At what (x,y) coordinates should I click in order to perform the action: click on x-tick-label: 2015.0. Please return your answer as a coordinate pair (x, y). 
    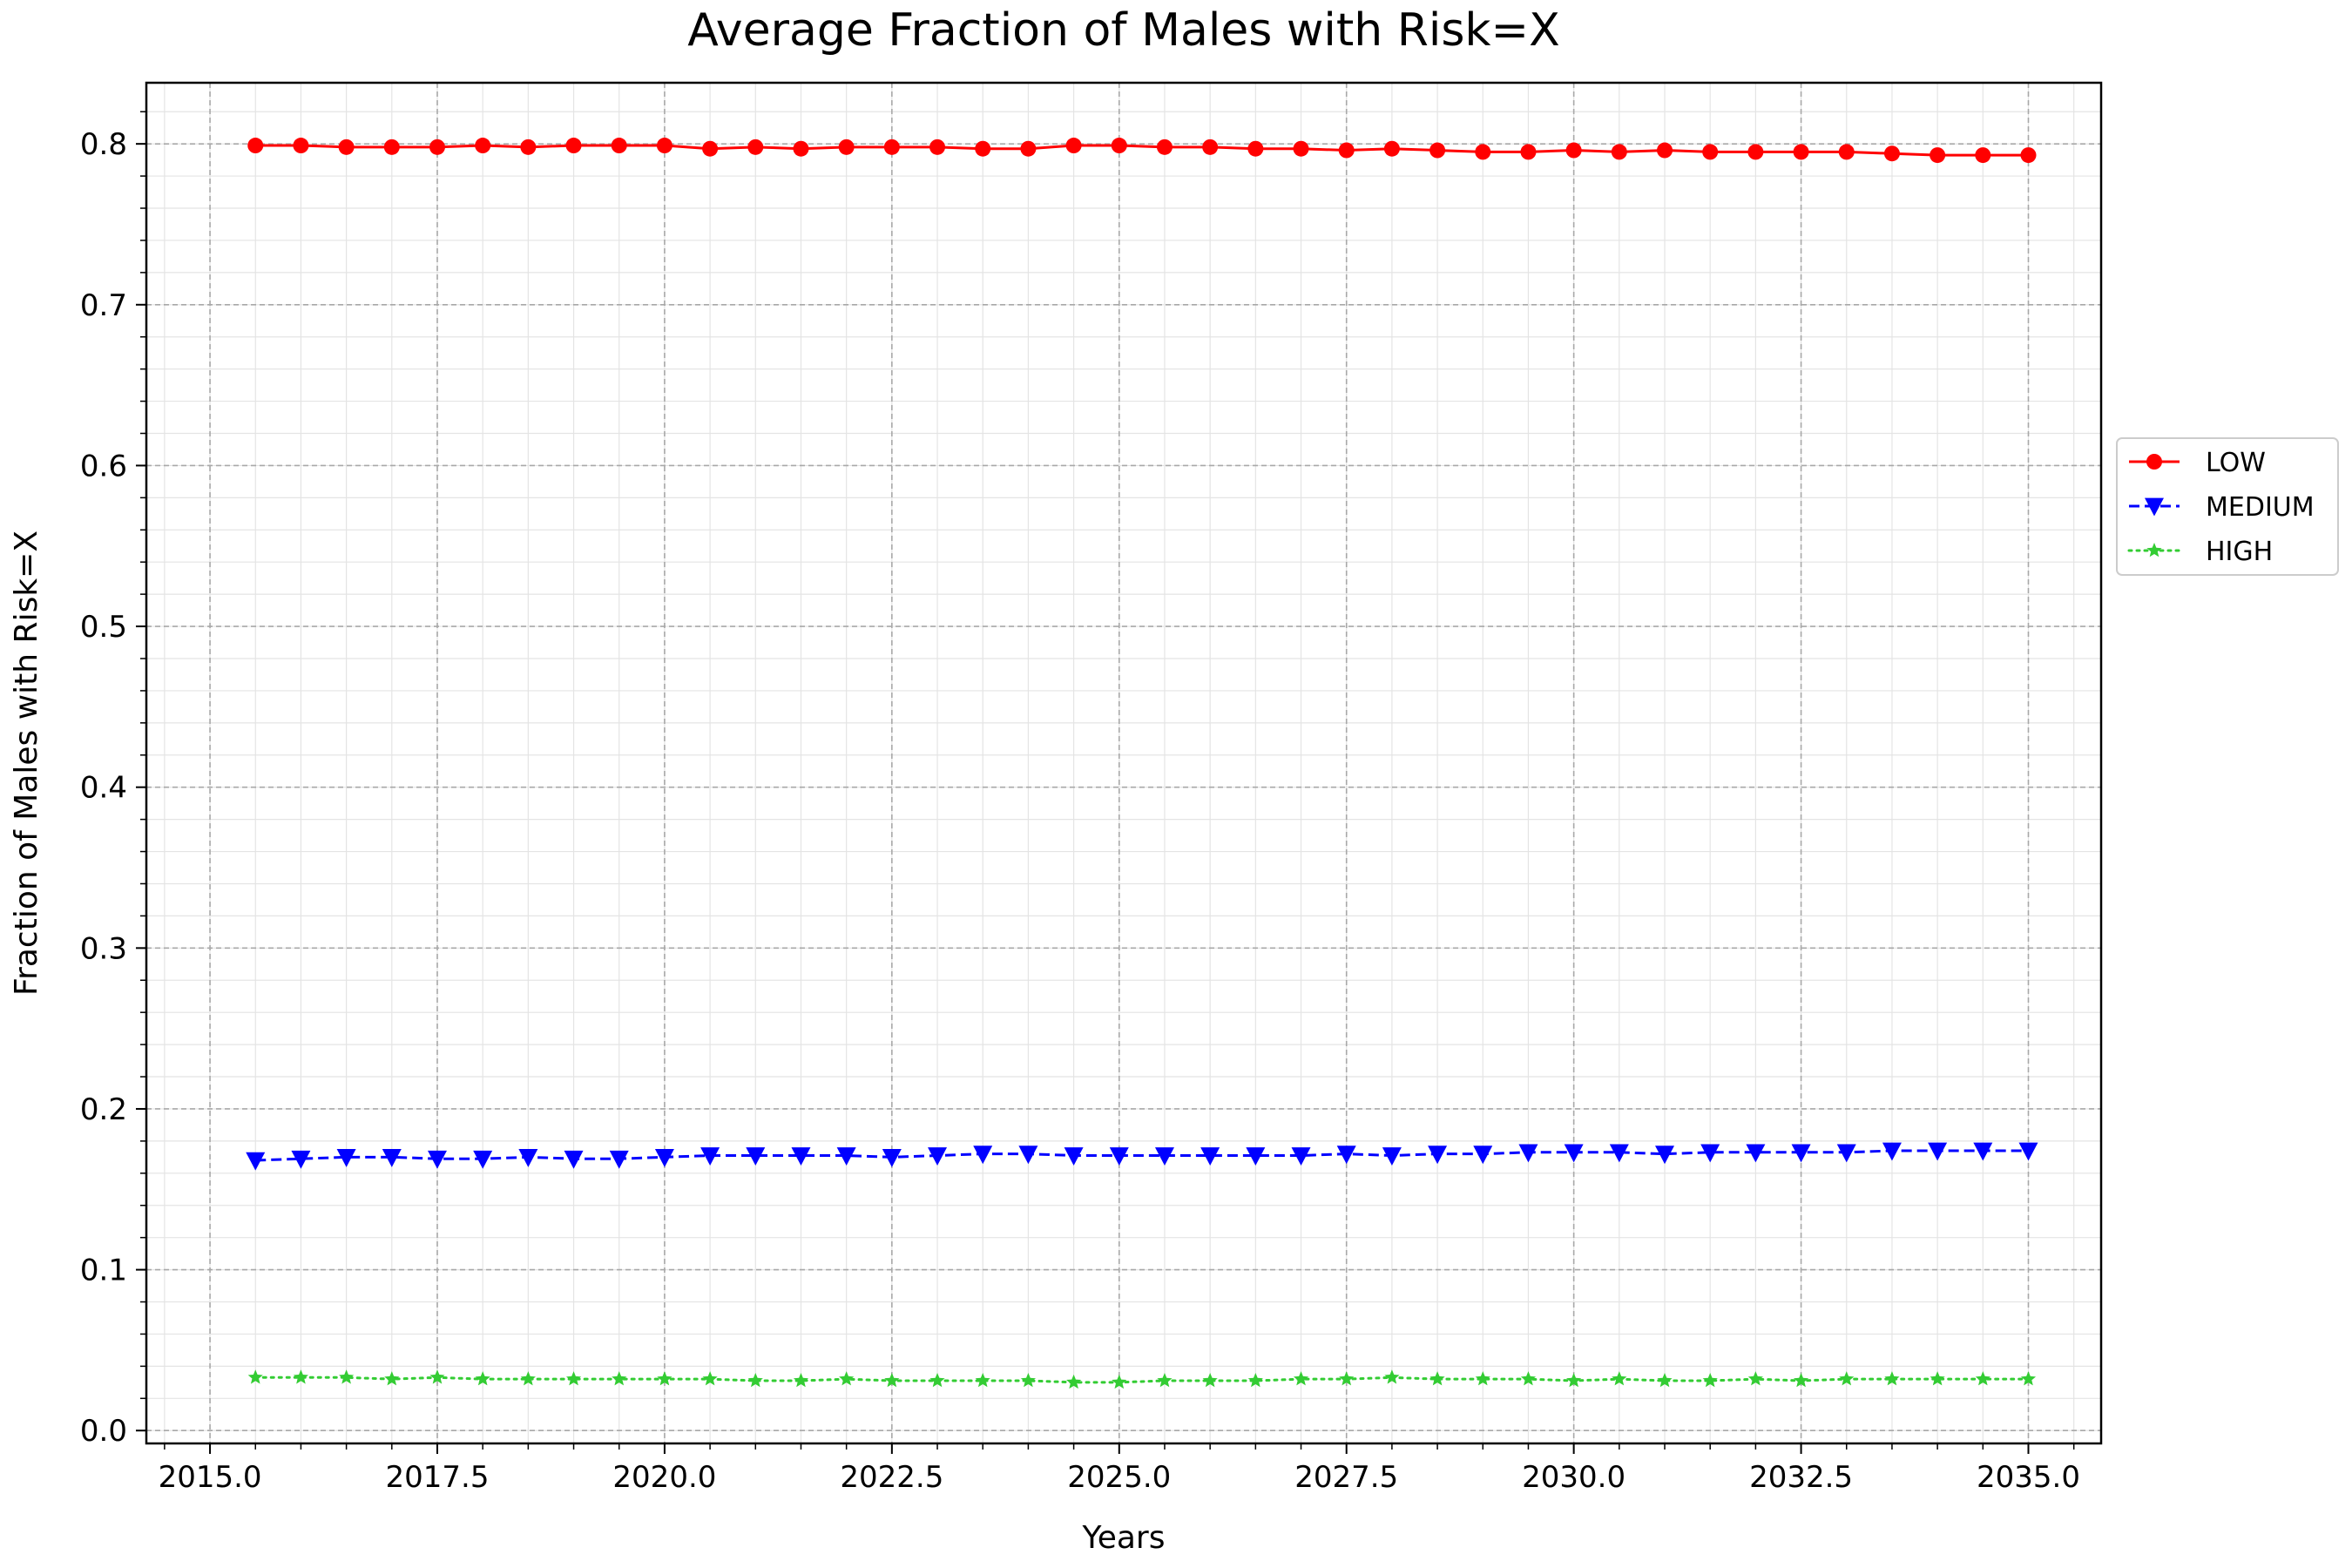
    Looking at the image, I should click on (210, 1477).